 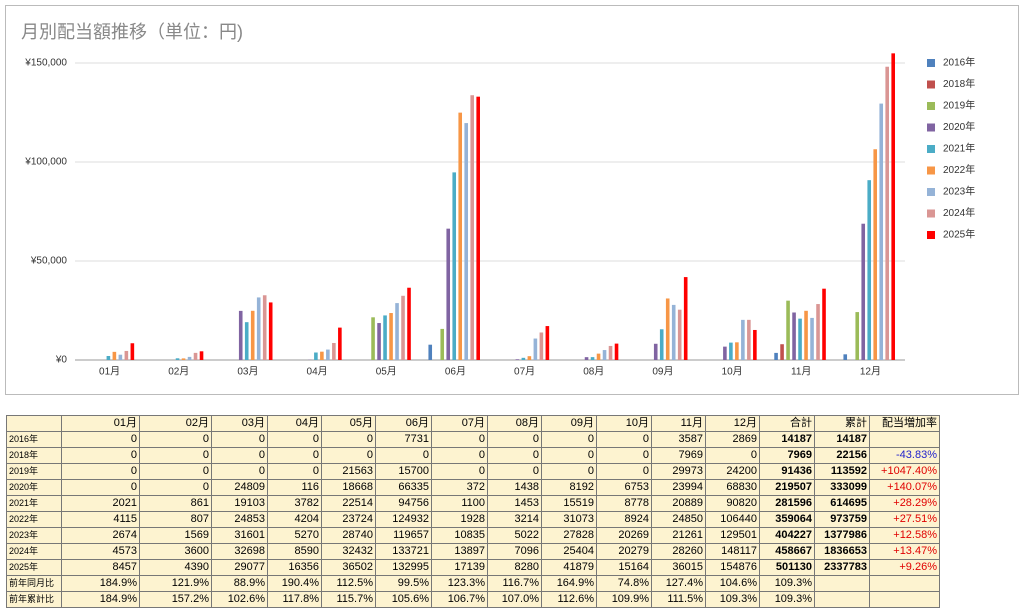 I want to click on table-cell: +9.26%, so click(x=904, y=567).